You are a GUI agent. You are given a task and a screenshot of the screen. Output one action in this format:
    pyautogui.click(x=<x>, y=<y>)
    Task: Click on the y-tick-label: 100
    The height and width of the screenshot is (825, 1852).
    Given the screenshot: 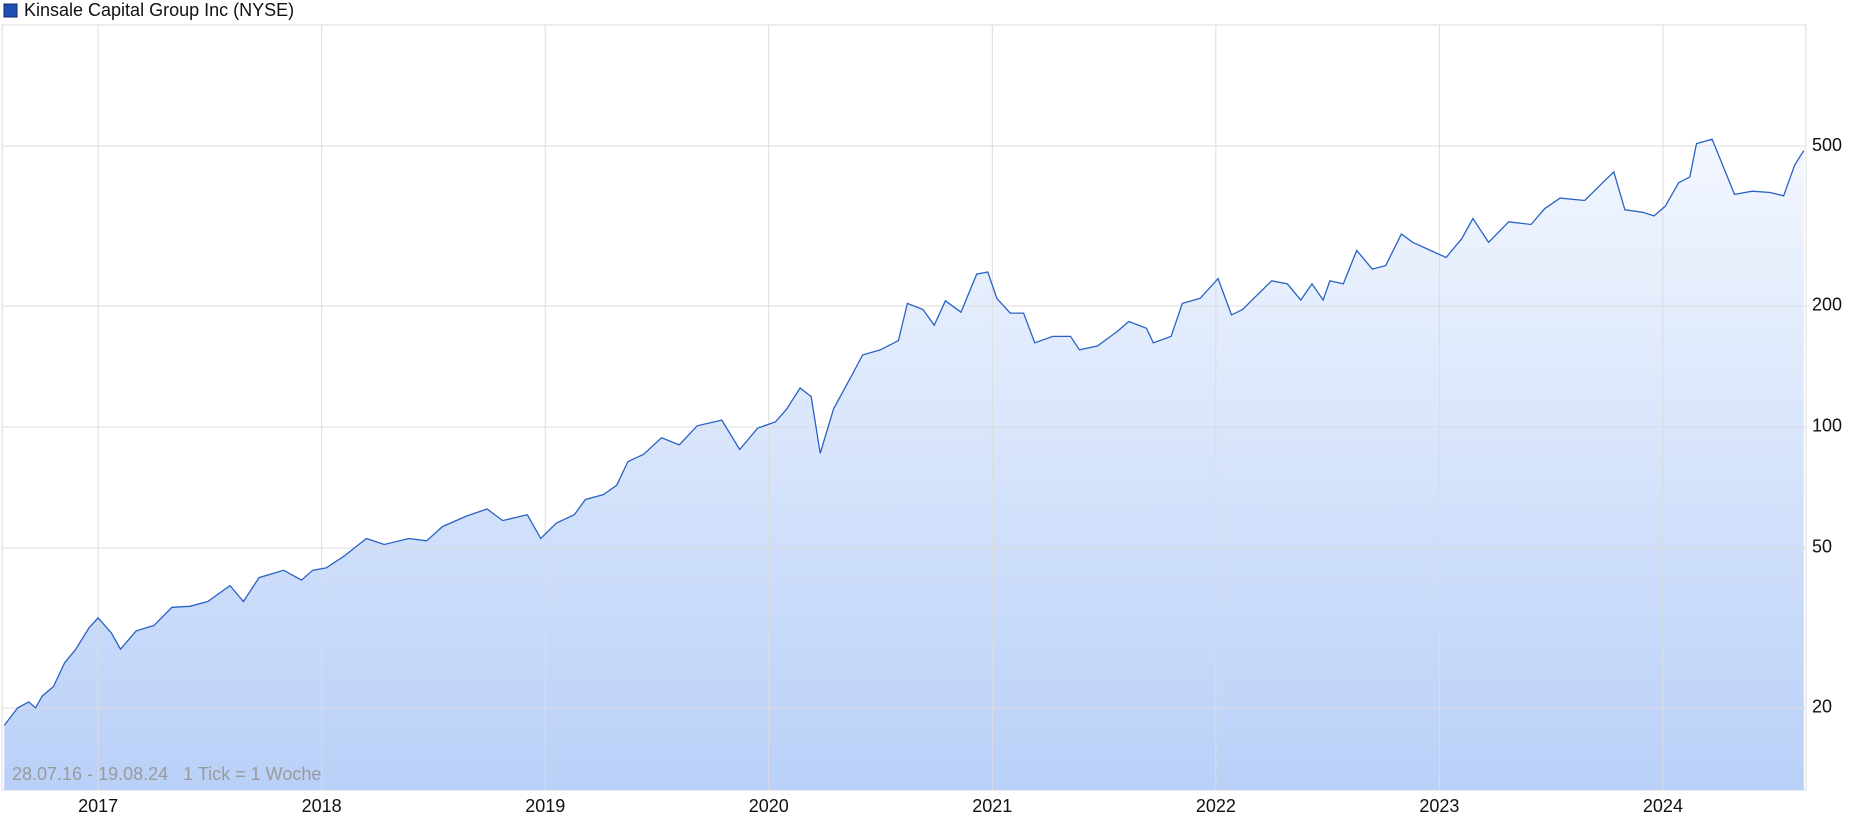 What is the action you would take?
    pyautogui.click(x=1827, y=426)
    